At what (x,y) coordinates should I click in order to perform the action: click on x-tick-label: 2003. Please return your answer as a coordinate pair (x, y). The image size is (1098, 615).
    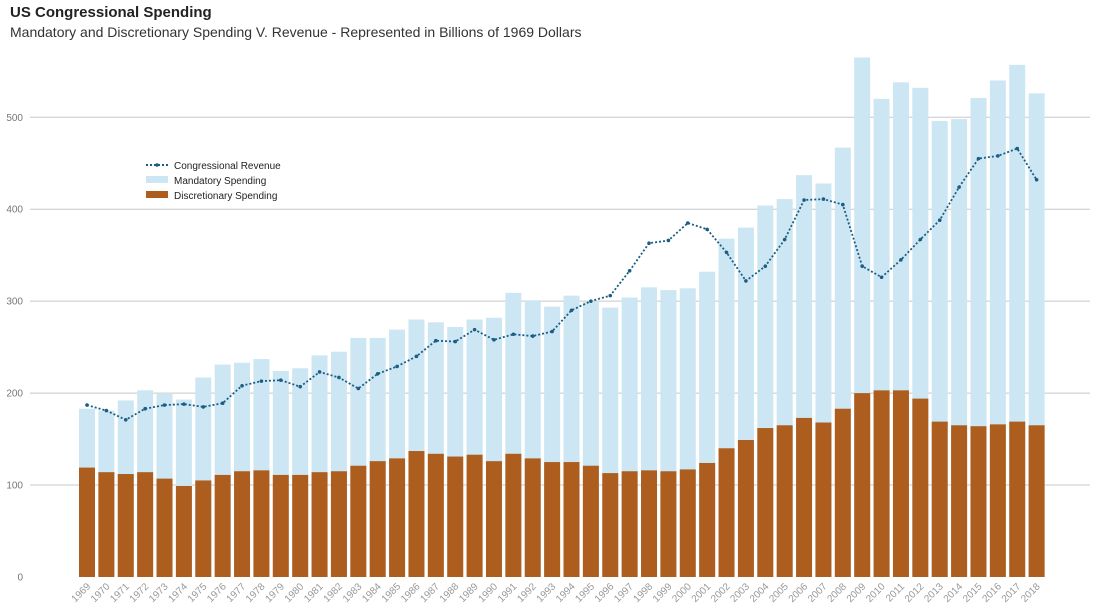
    Looking at the image, I should click on (741, 593).